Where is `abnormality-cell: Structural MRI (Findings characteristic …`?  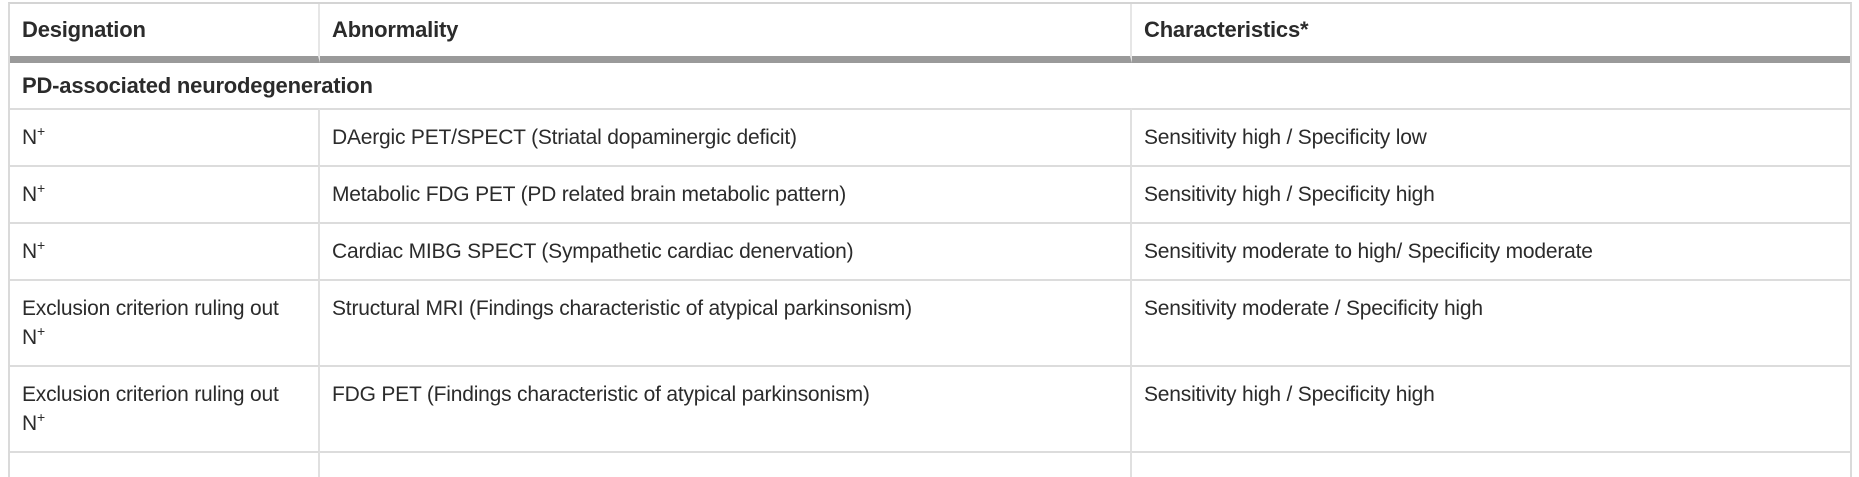 abnormality-cell: Structural MRI (Findings characteristic … is located at coordinates (726, 322).